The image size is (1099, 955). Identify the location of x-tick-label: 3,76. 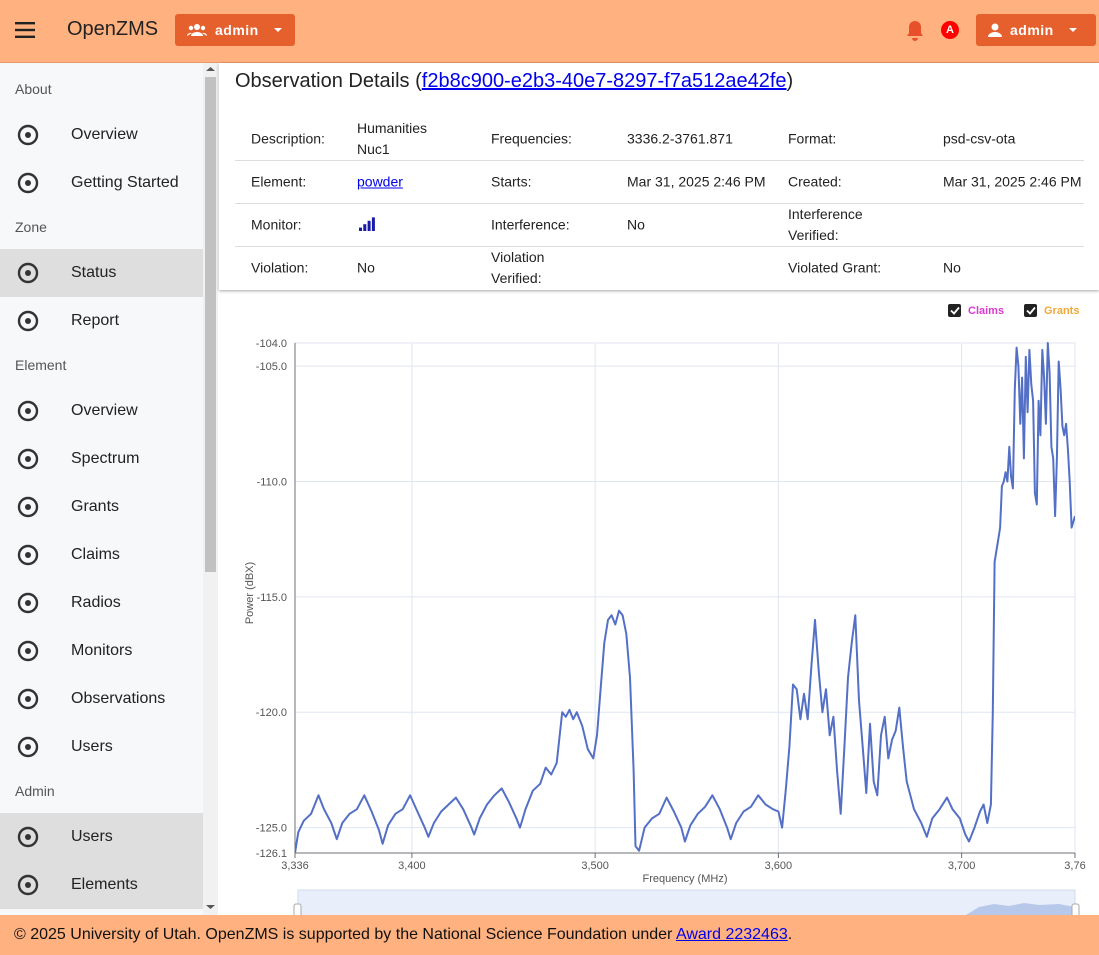
(1074, 866).